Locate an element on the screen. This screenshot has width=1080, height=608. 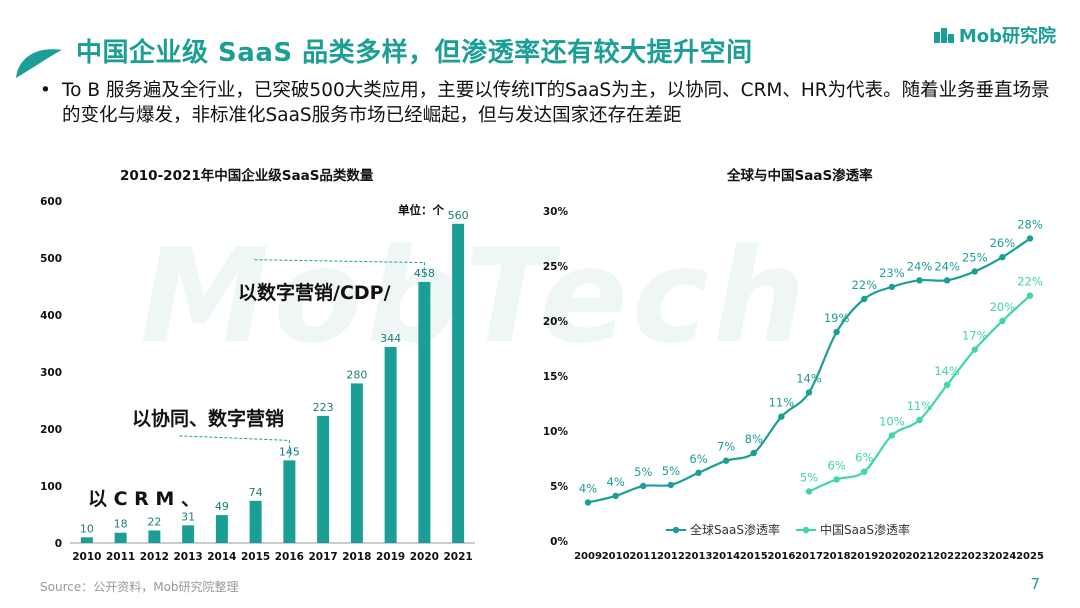
data-label: 17% is located at coordinates (975, 336).